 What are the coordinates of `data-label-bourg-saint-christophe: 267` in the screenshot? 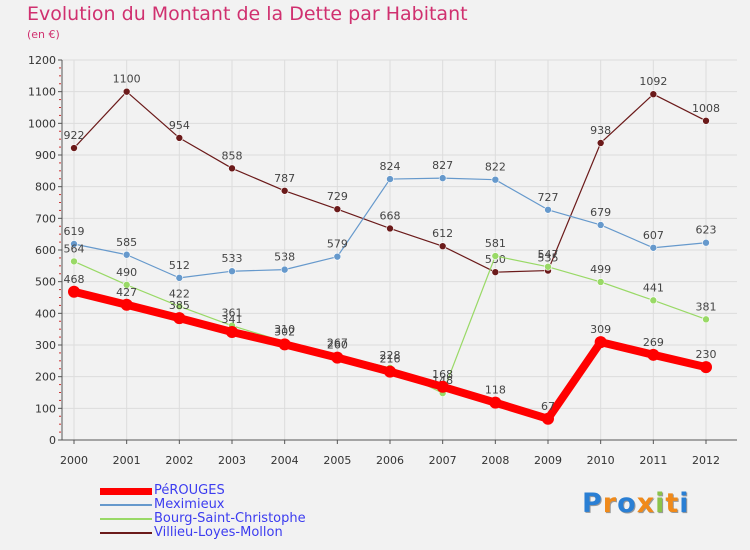 It's located at (337, 342).